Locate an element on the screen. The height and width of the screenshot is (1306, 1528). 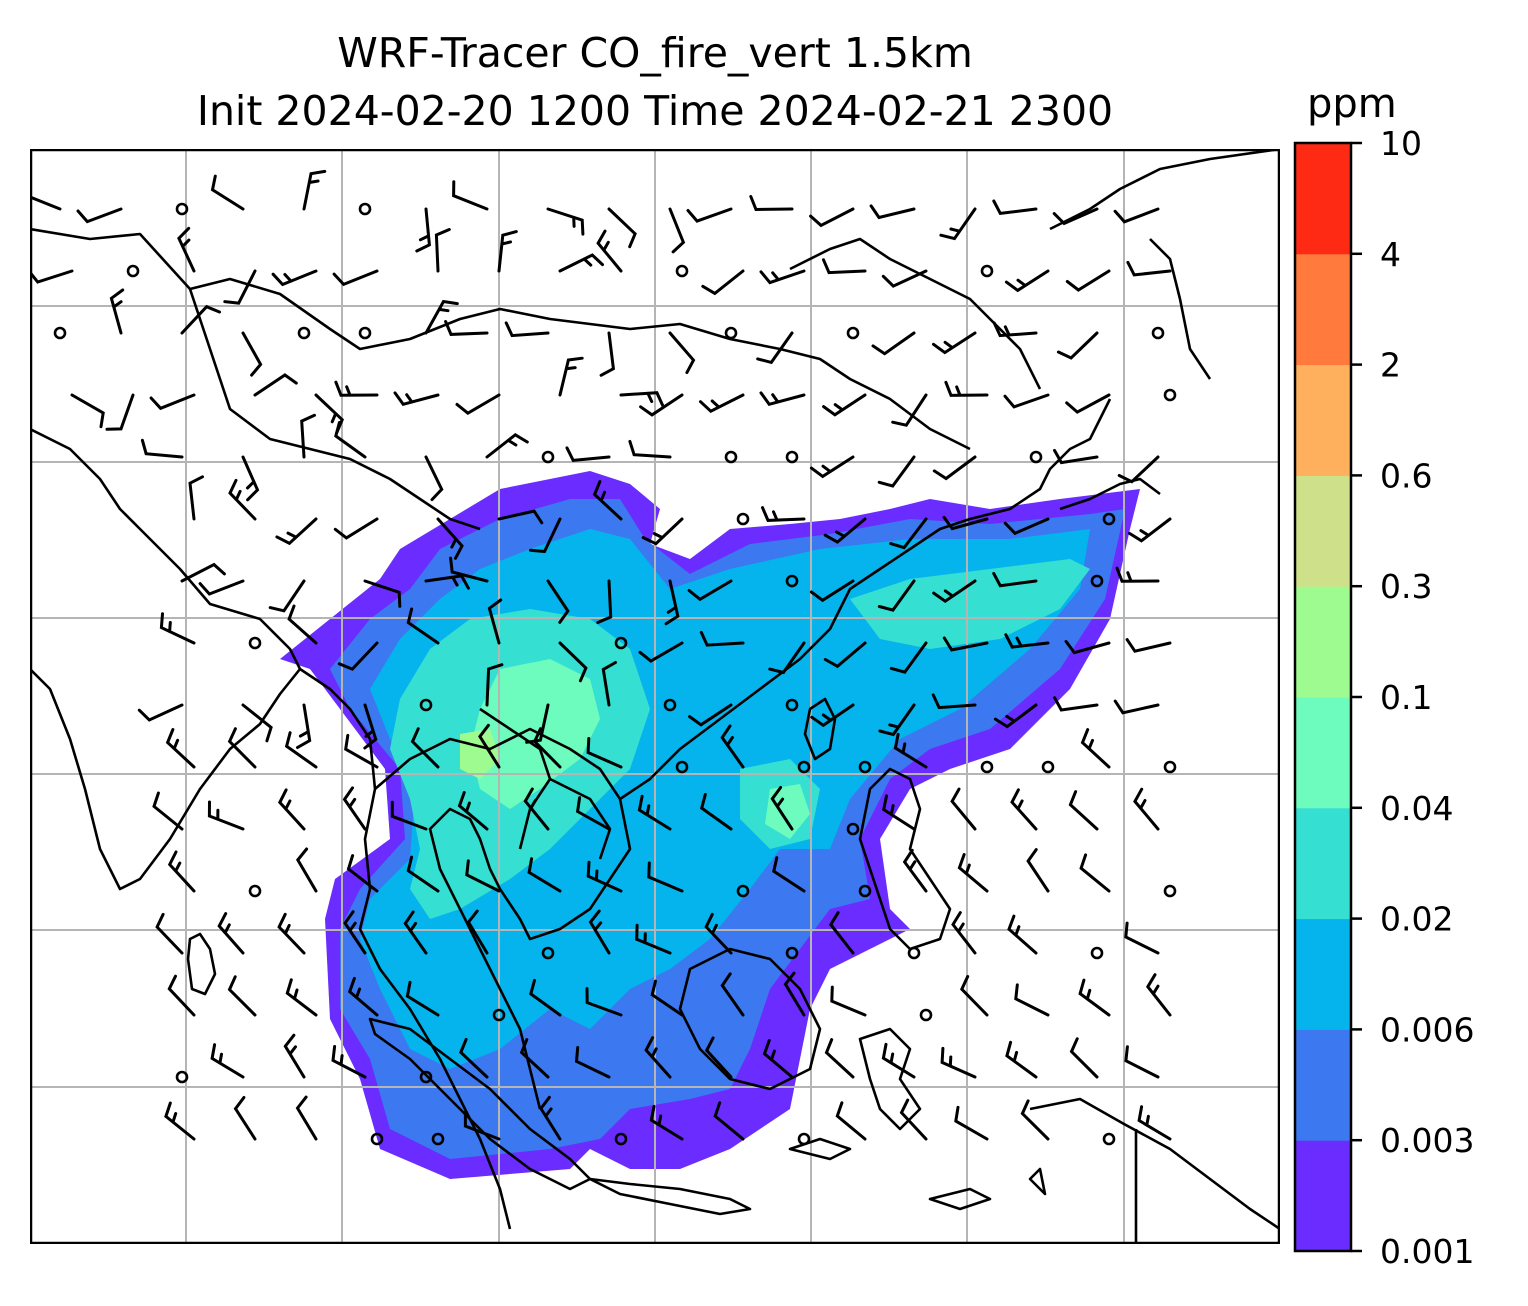
colorbar: 0.001 0.003 0.006 0.02 0.04 0.1 0.3 0.6 2 4 10 is located at coordinates (1383, 697).